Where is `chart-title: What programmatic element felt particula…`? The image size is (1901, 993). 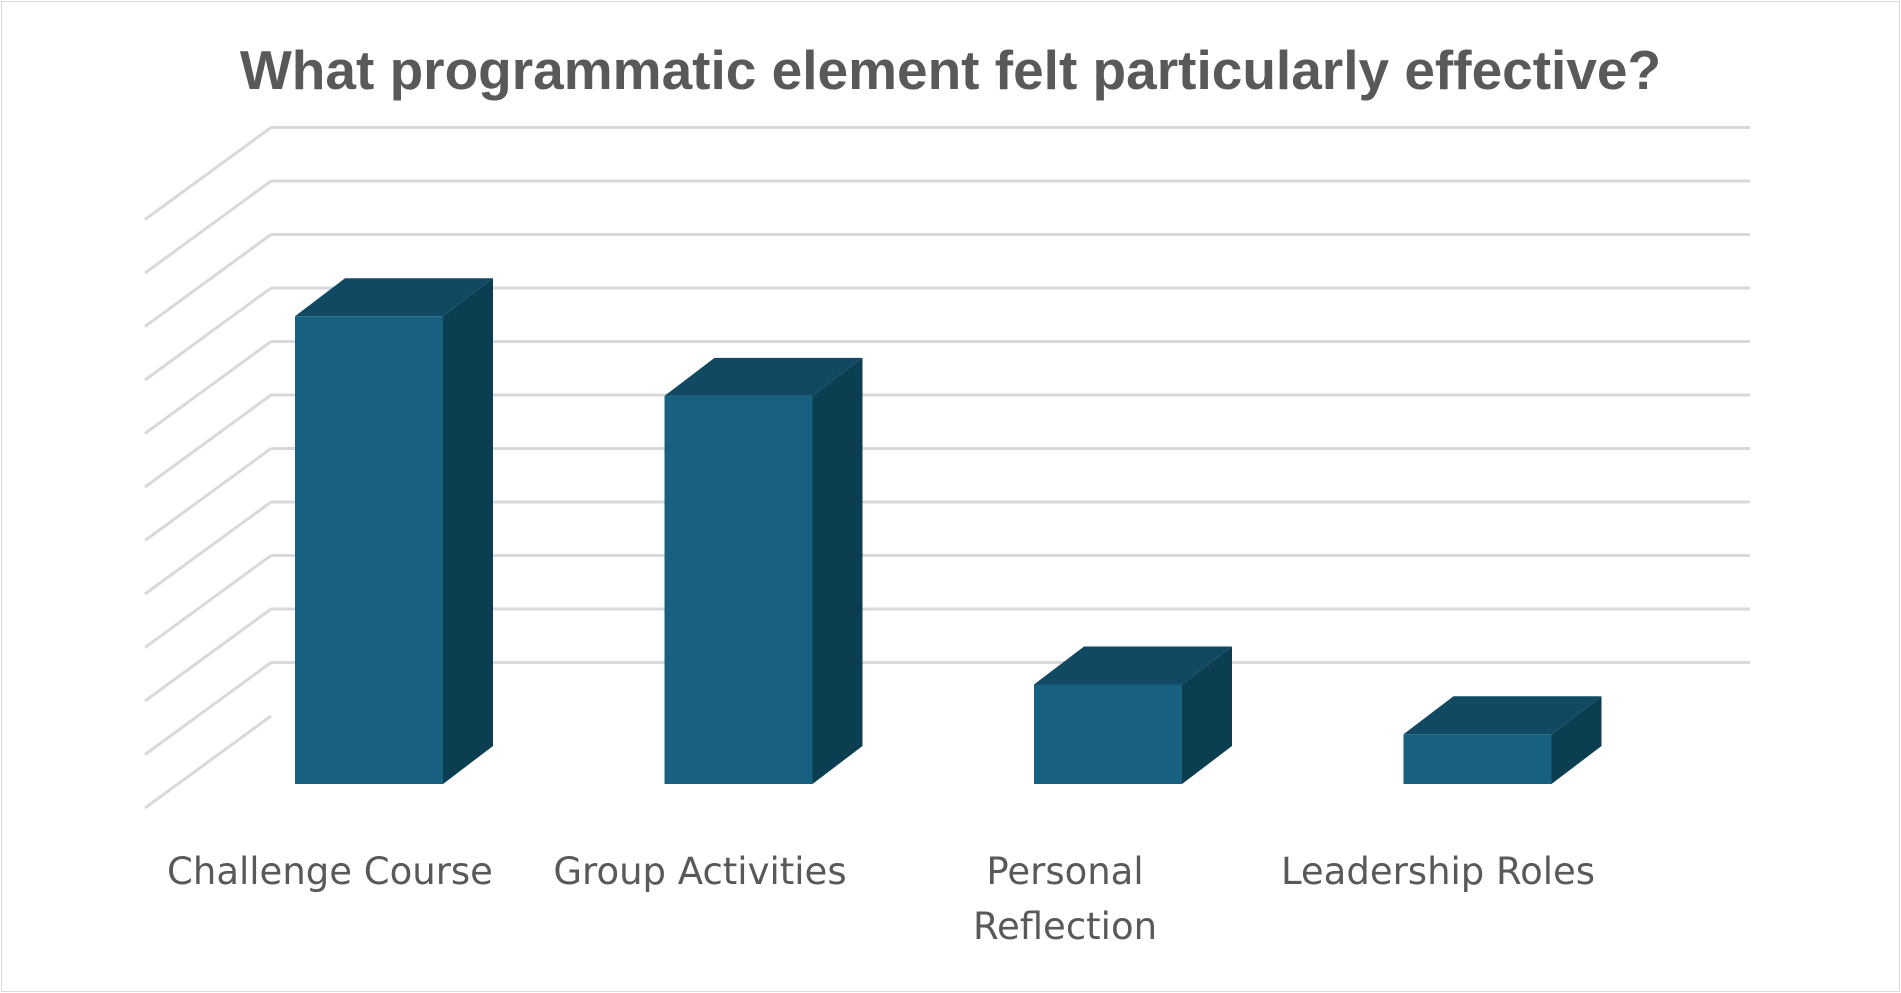 chart-title: What programmatic element felt particula… is located at coordinates (950, 70).